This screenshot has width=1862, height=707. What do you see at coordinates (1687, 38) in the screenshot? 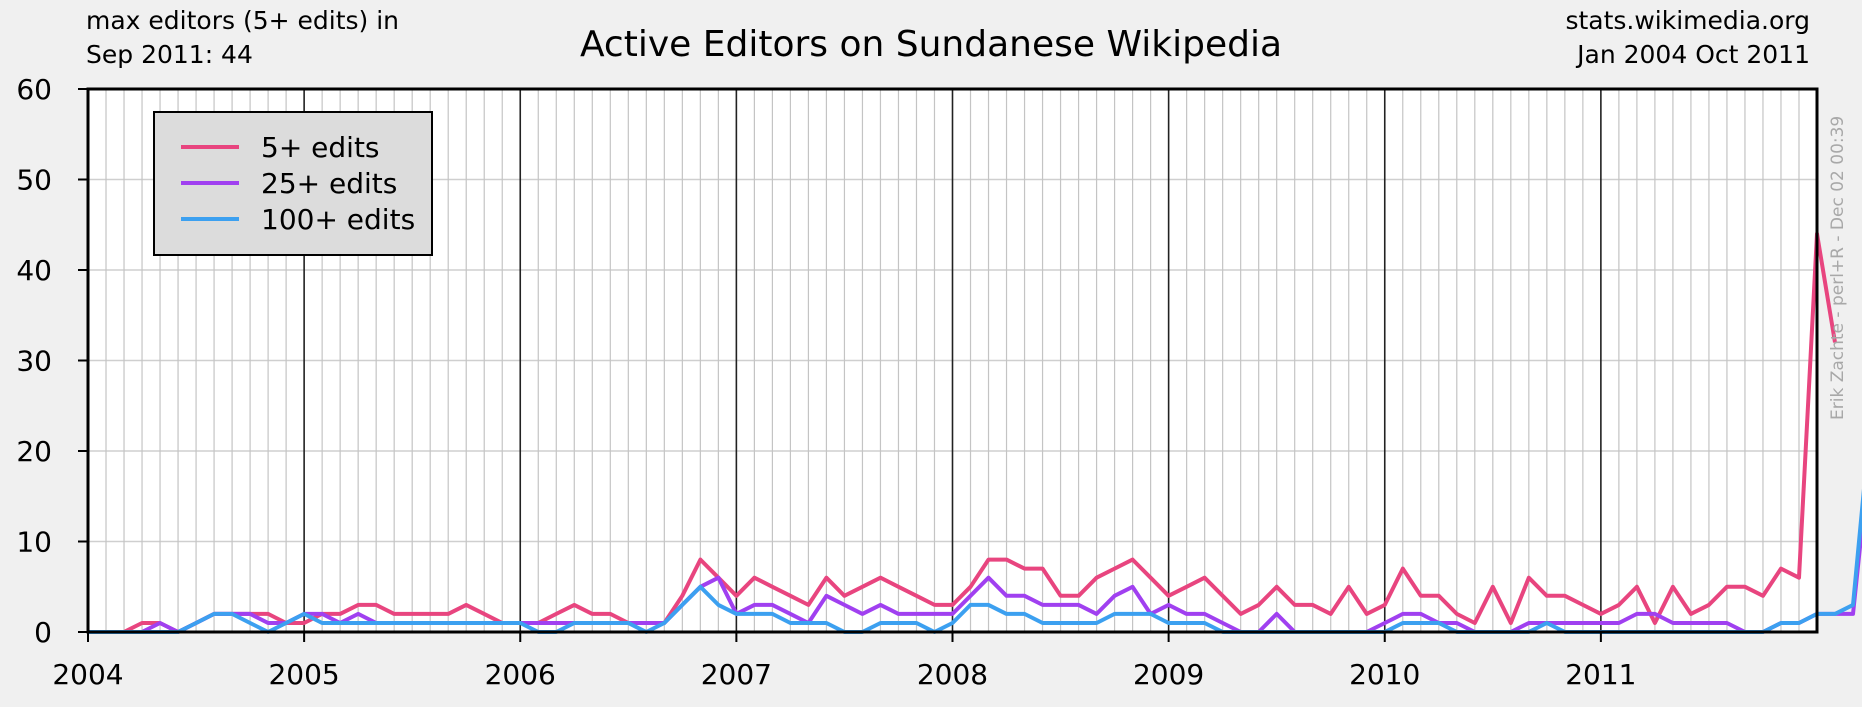
I see `source-note: stats.wikimedia.org Jan 2004 Oct 2011` at bounding box center [1687, 38].